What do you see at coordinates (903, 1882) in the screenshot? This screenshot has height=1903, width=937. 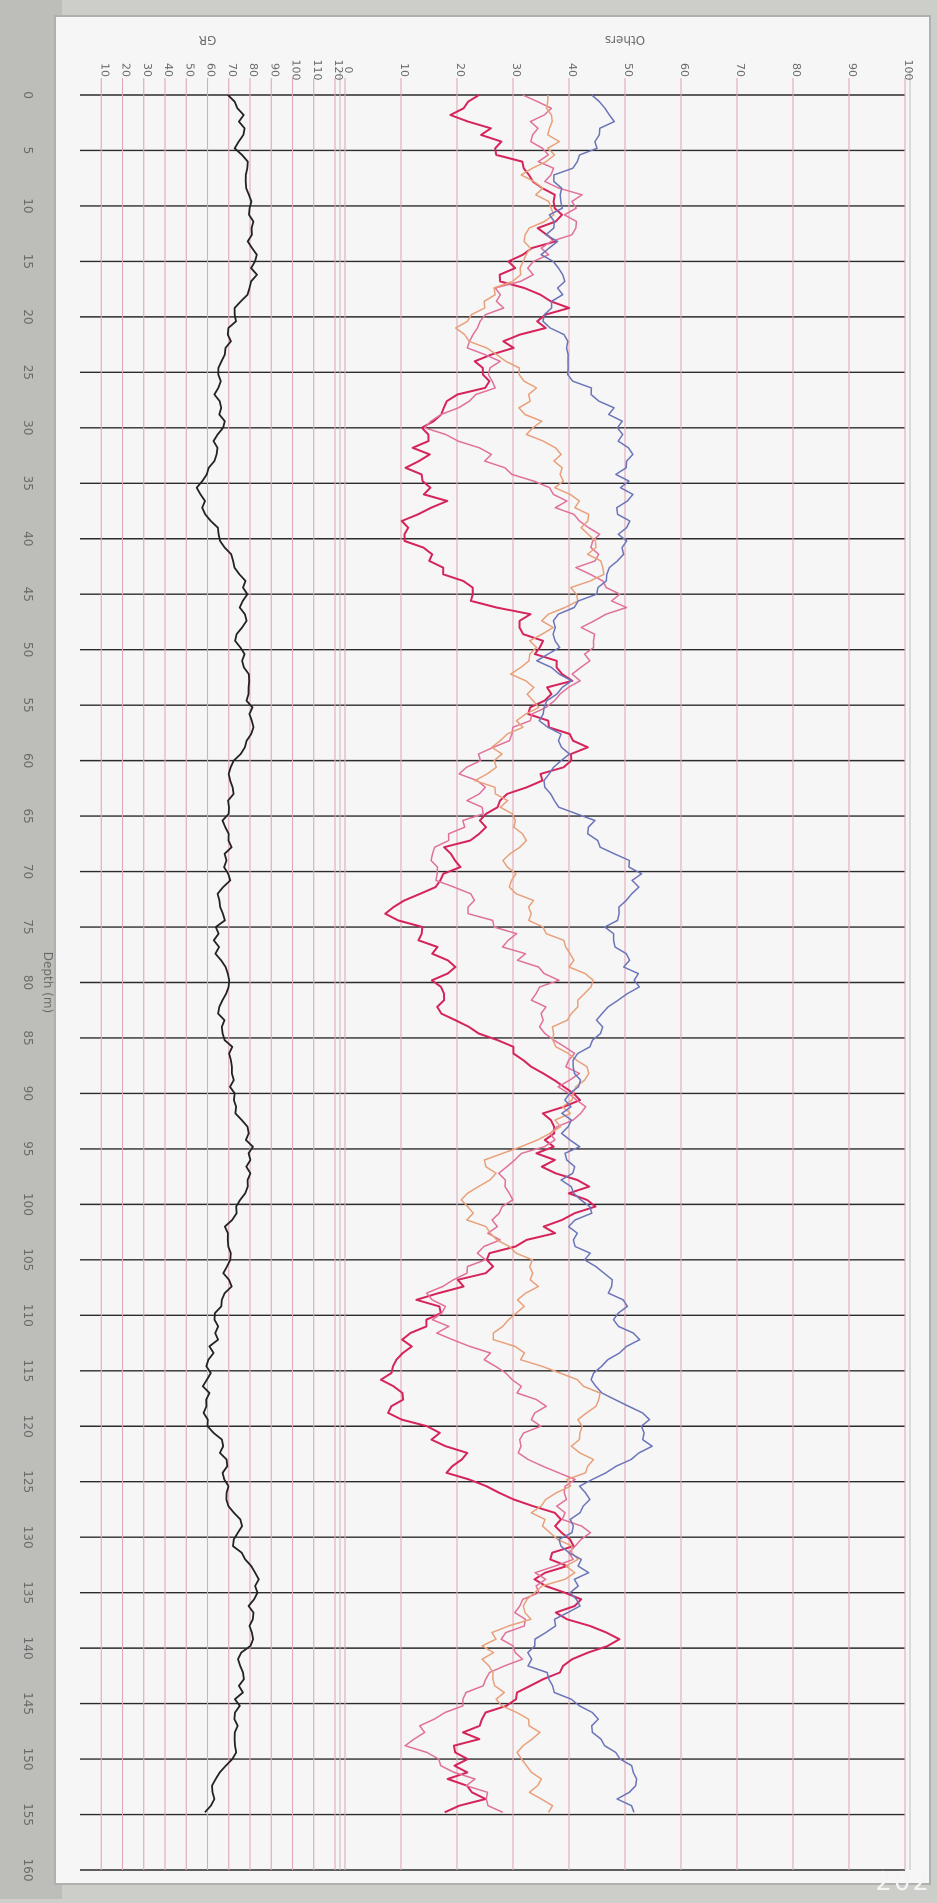 I see `corner-watermark: 202` at bounding box center [903, 1882].